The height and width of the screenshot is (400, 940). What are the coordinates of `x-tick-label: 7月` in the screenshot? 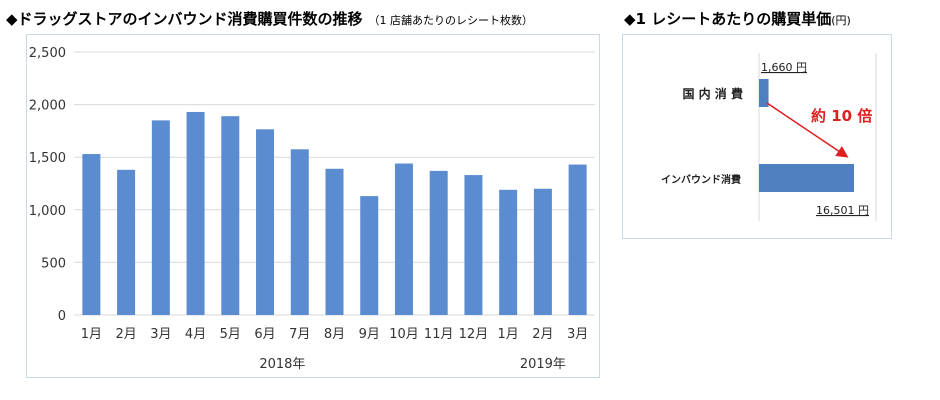 It's located at (299, 334).